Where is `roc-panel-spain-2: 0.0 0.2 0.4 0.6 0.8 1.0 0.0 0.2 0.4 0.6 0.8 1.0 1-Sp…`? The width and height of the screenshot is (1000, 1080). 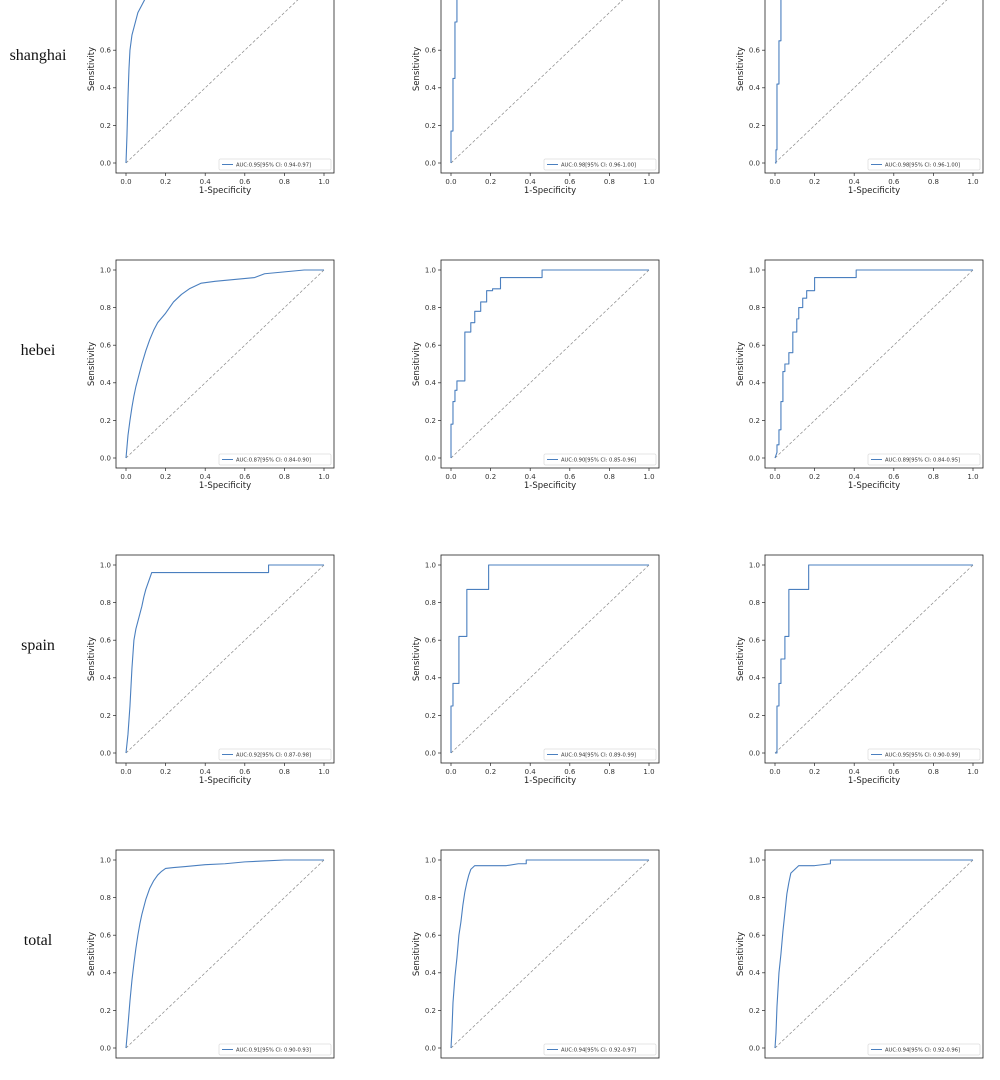
roc-panel-spain-2: 0.0 0.2 0.4 0.6 0.8 1.0 0.0 0.2 0.4 0.6 0.8 1.0 1-Sp… is located at coordinates (557, 650).